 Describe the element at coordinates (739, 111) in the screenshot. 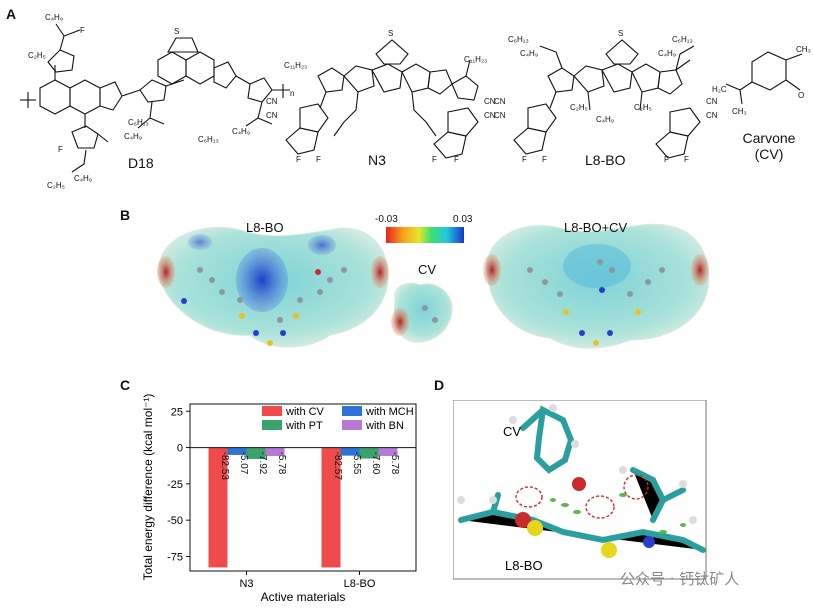

I see `carvone-ch3-bottom: CH₃` at that location.